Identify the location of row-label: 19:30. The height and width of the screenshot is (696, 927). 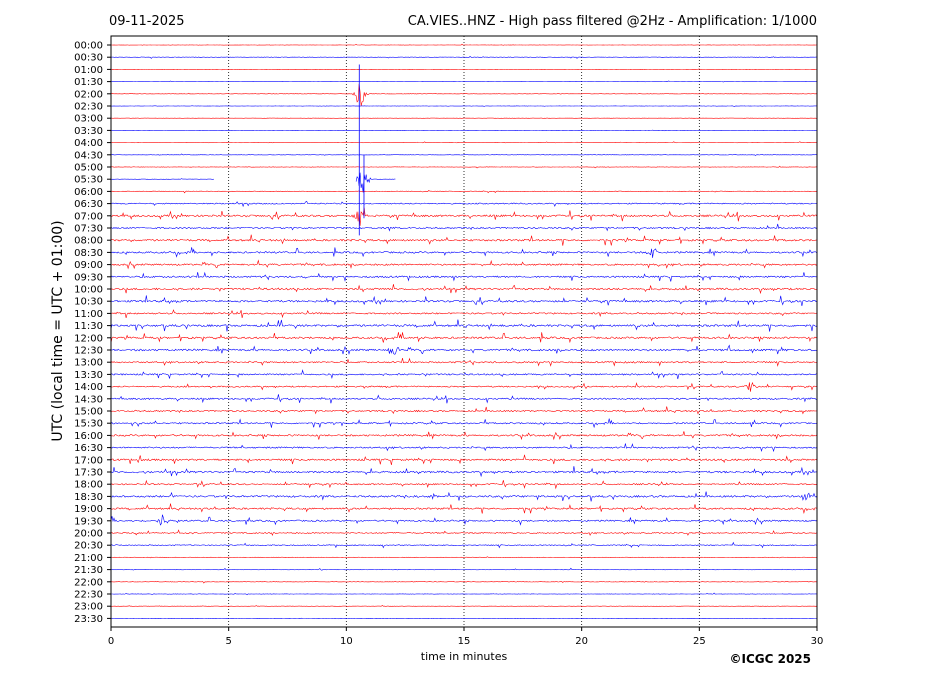
(88, 521).